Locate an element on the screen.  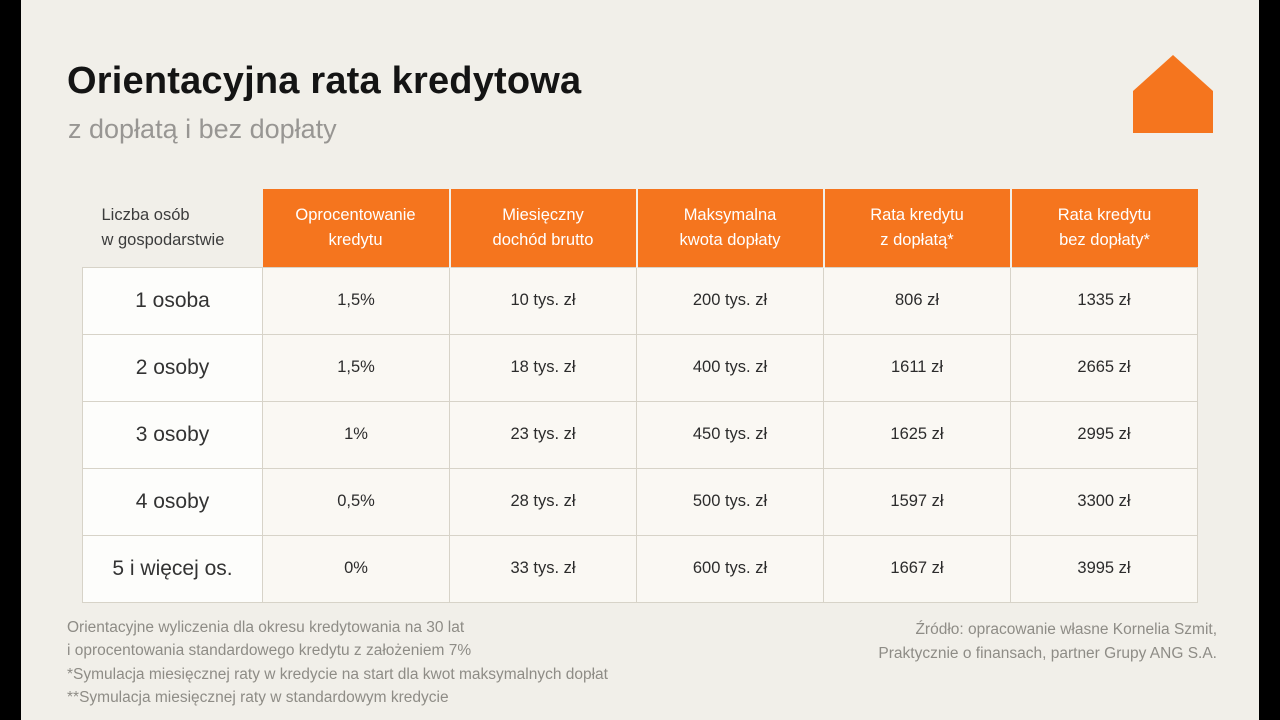
left-edge-bar is located at coordinates (10, 360).